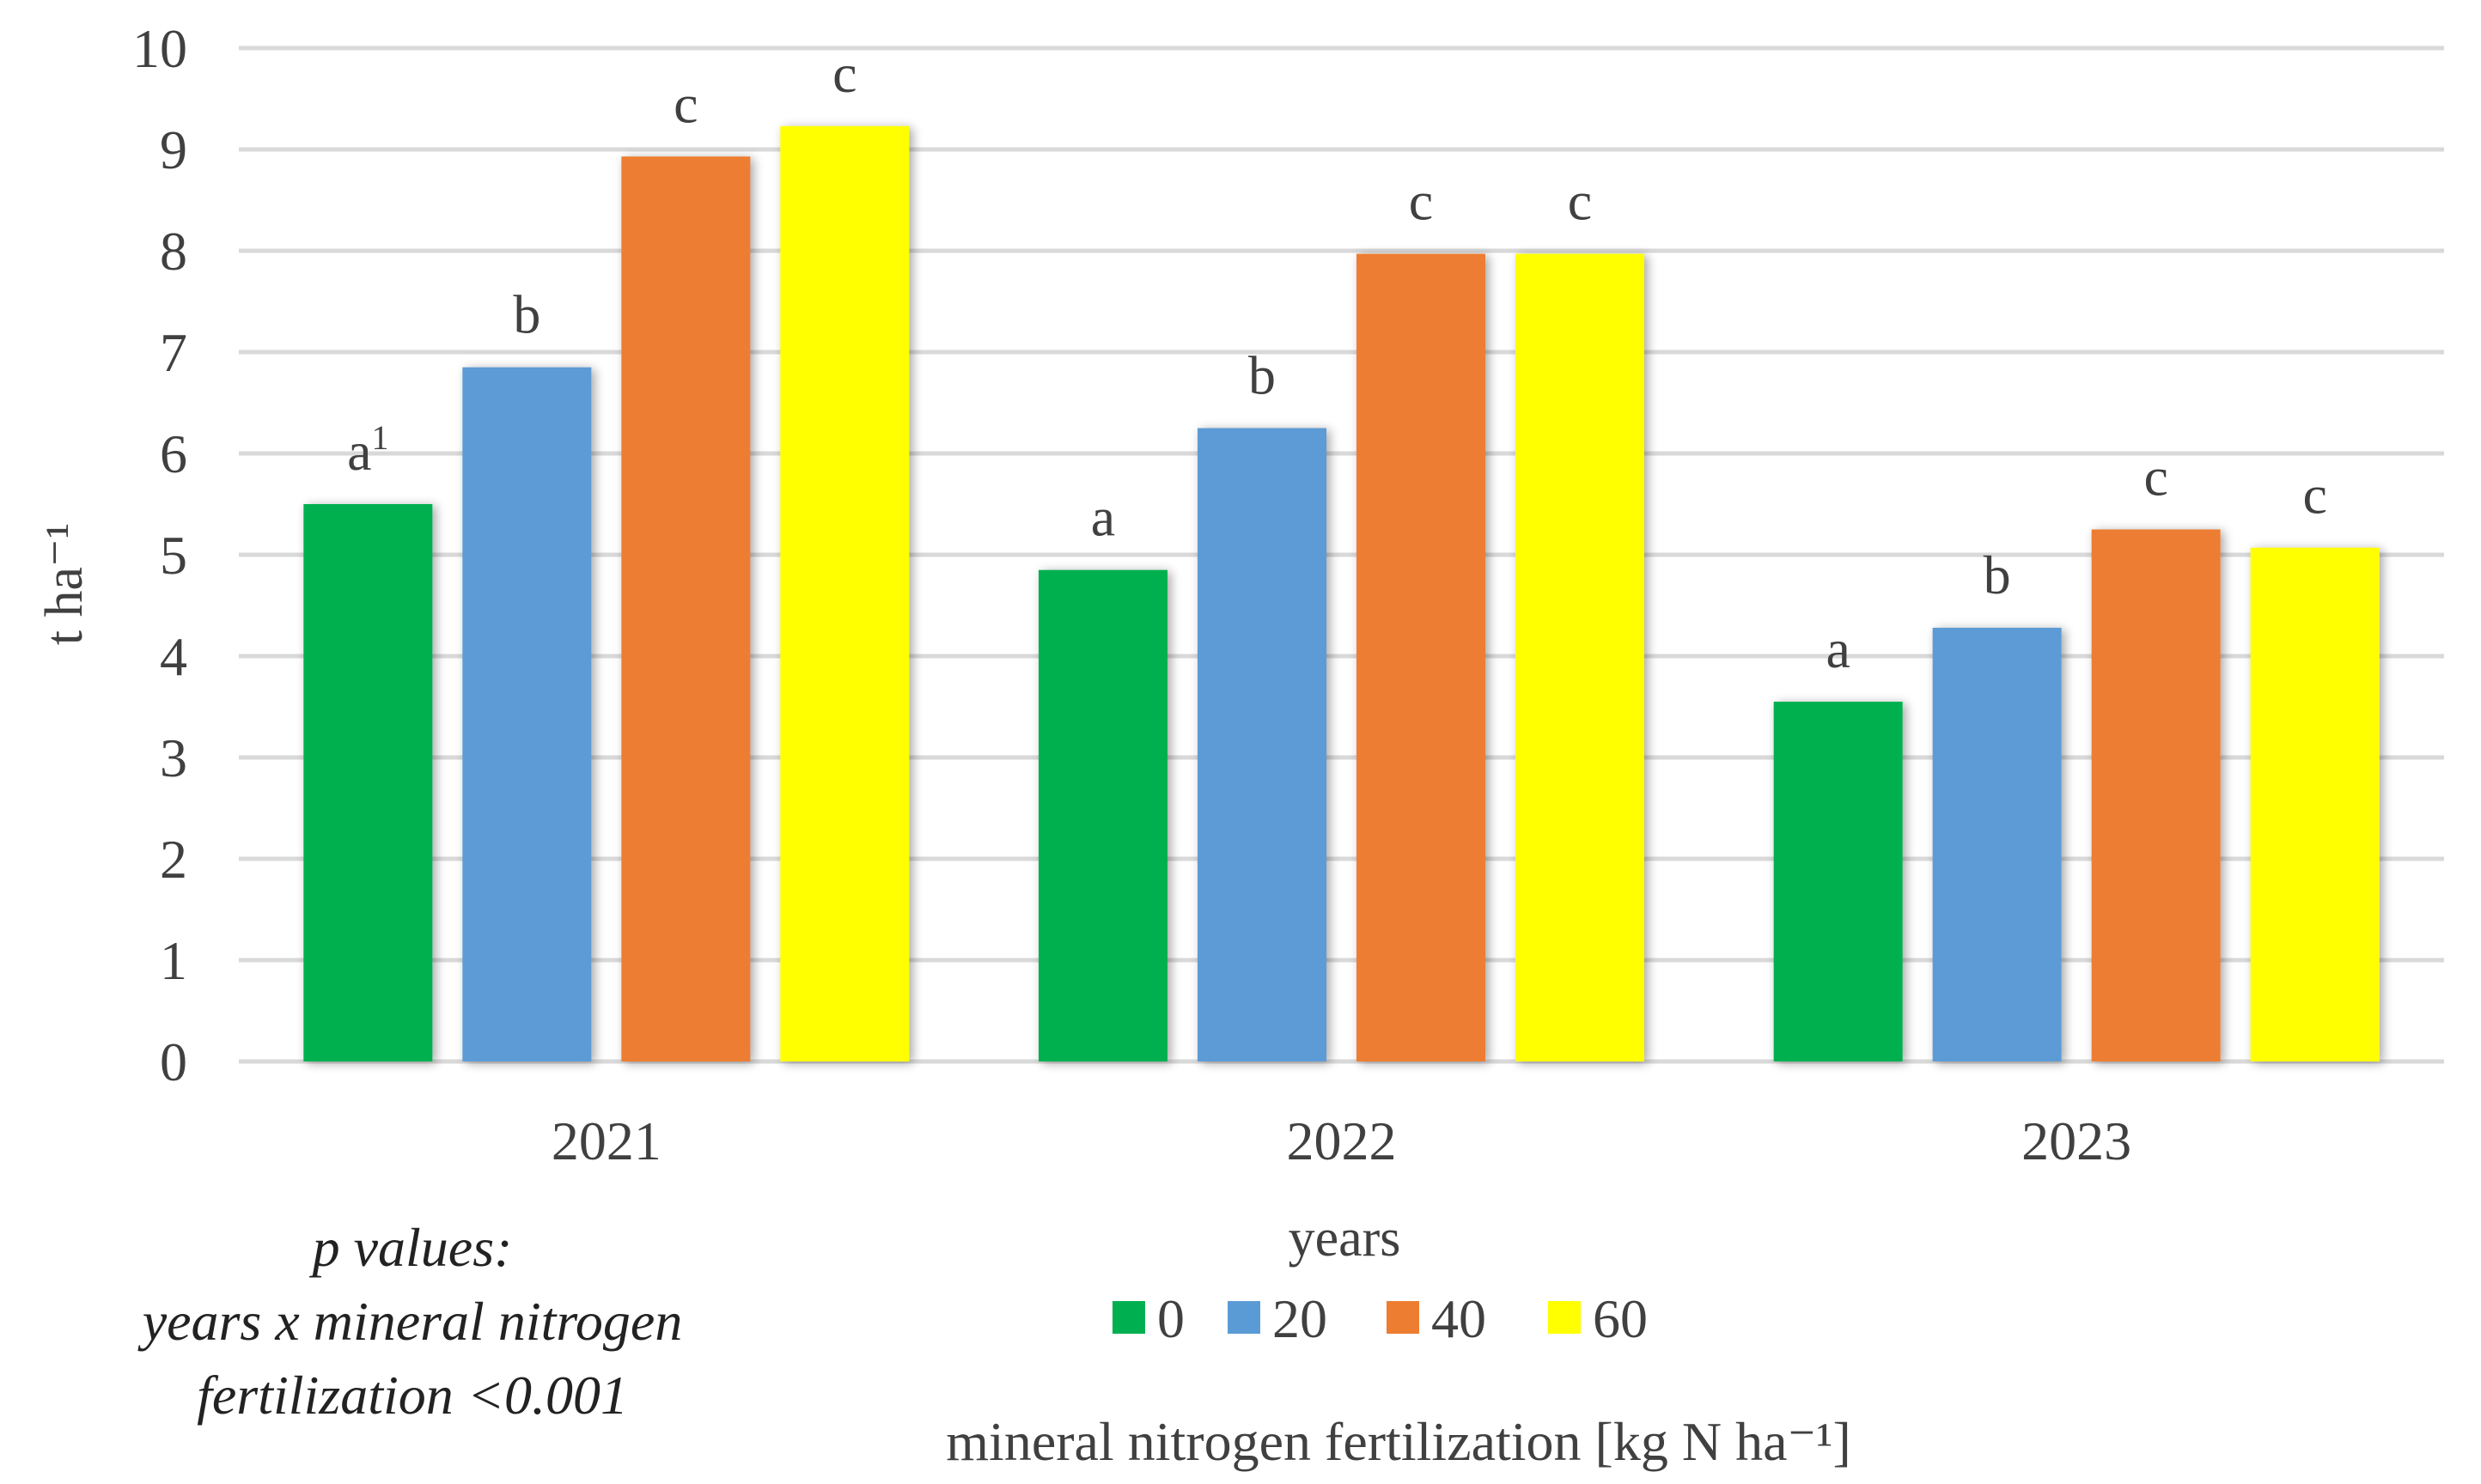  What do you see at coordinates (1458, 1318) in the screenshot?
I see `legend-label-40: 40` at bounding box center [1458, 1318].